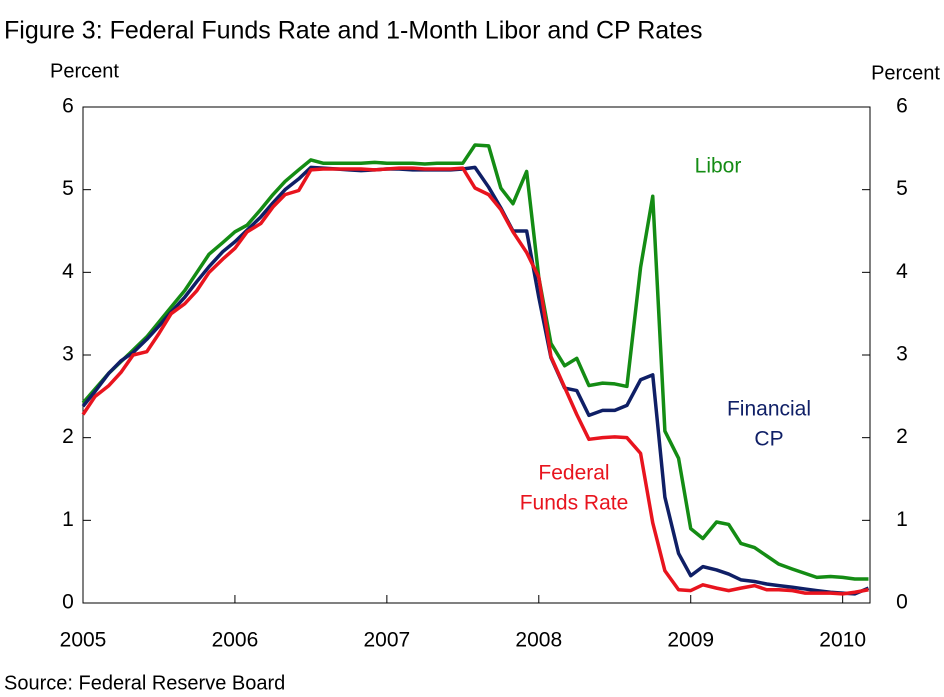  What do you see at coordinates (84, 71) in the screenshot?
I see `y-axis-label: Percent` at bounding box center [84, 71].